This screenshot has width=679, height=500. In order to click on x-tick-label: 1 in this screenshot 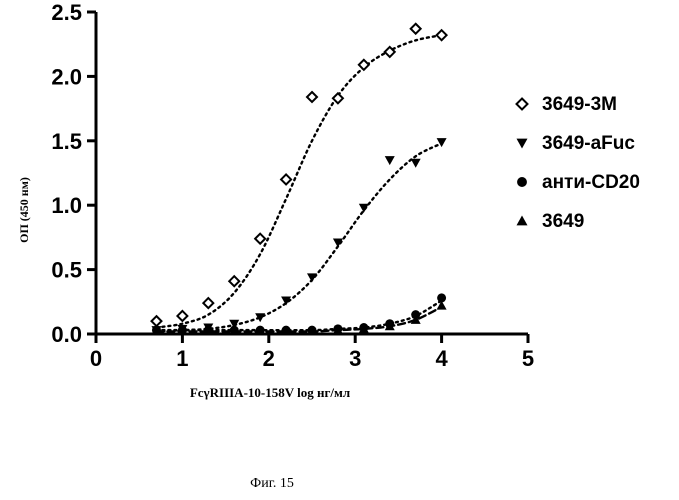, I will do `click(182, 358)`.